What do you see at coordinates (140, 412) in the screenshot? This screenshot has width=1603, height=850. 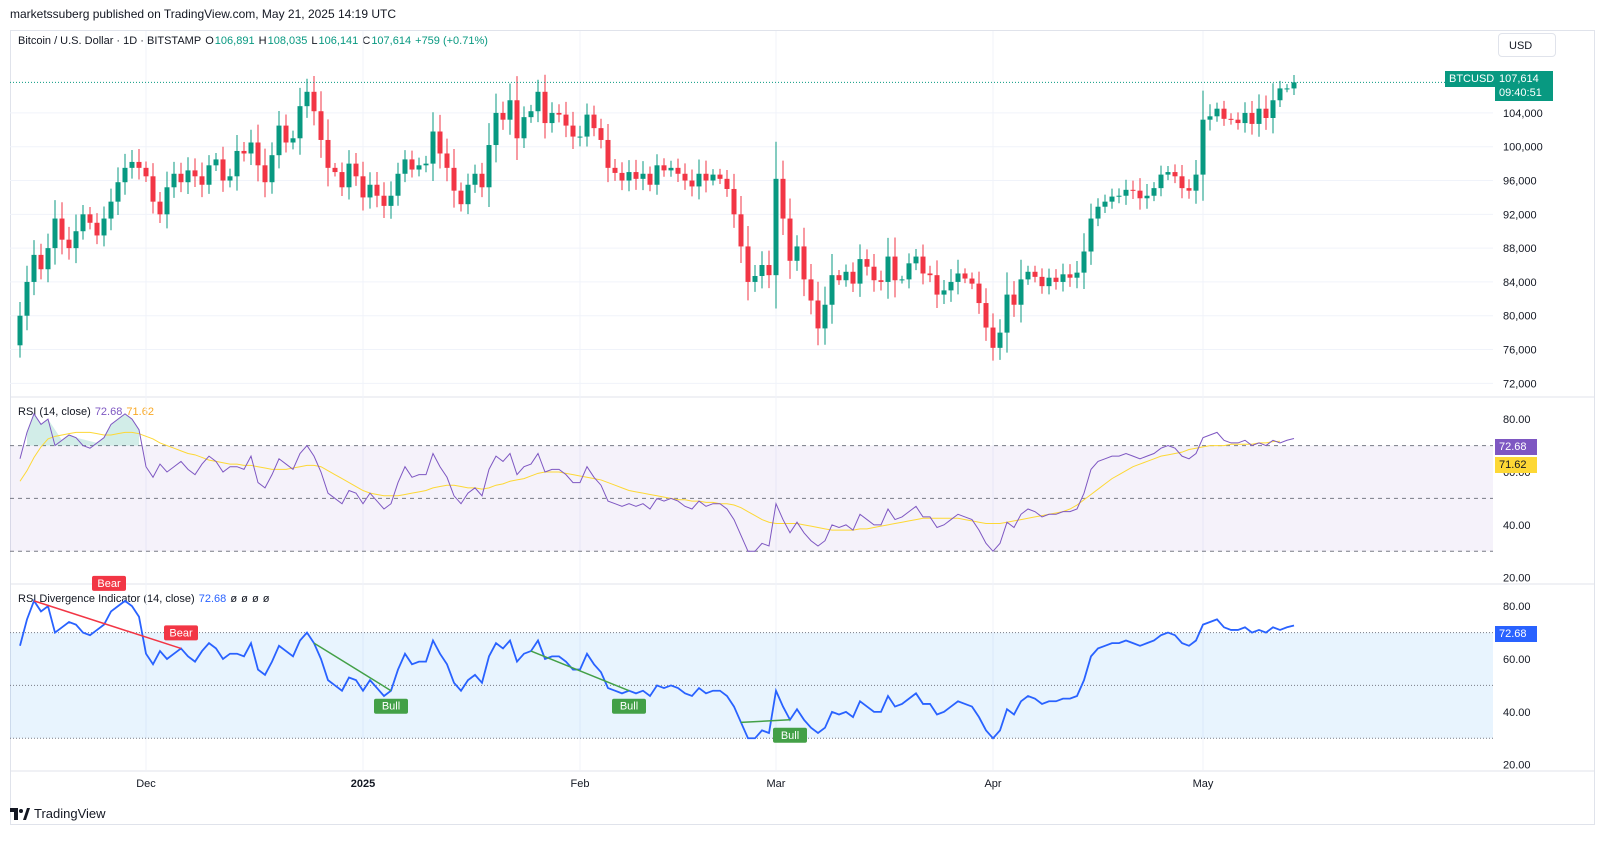 I see `rsi-ma-legend-value: 71.62` at bounding box center [140, 412].